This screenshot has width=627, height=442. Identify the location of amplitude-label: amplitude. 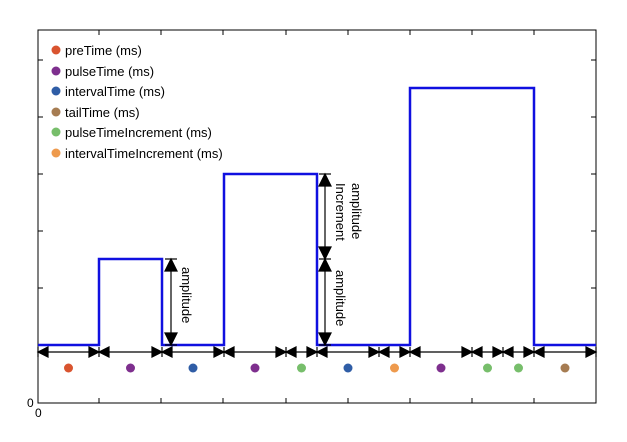
(186, 295).